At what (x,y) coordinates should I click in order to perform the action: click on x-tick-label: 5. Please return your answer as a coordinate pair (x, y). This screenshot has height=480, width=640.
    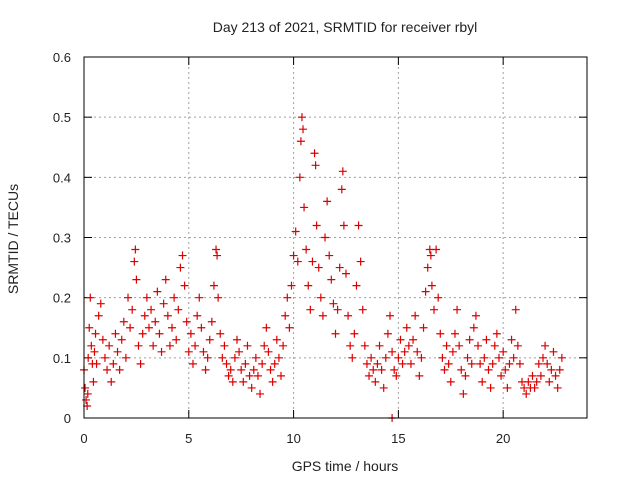
    Looking at the image, I should click on (188, 438).